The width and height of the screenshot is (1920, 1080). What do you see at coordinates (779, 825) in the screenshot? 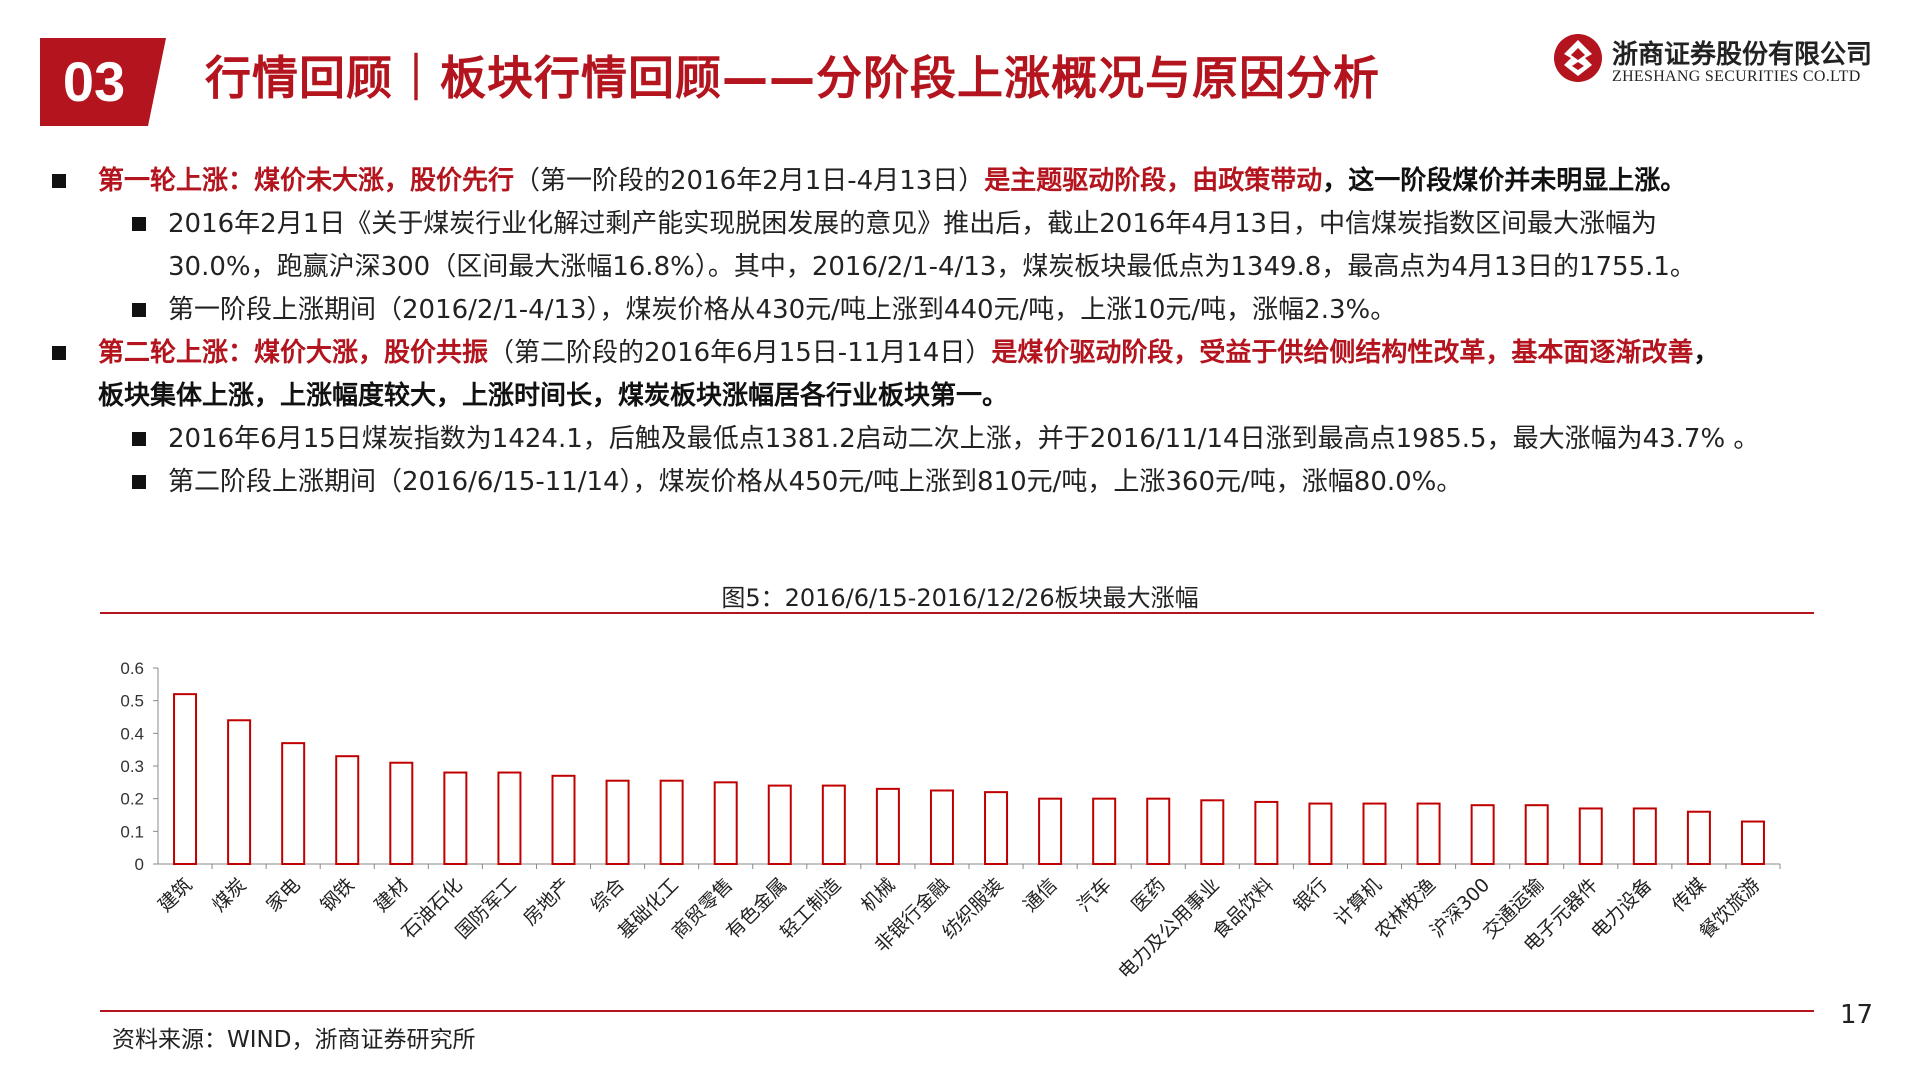
I see `bar-有色金属` at bounding box center [779, 825].